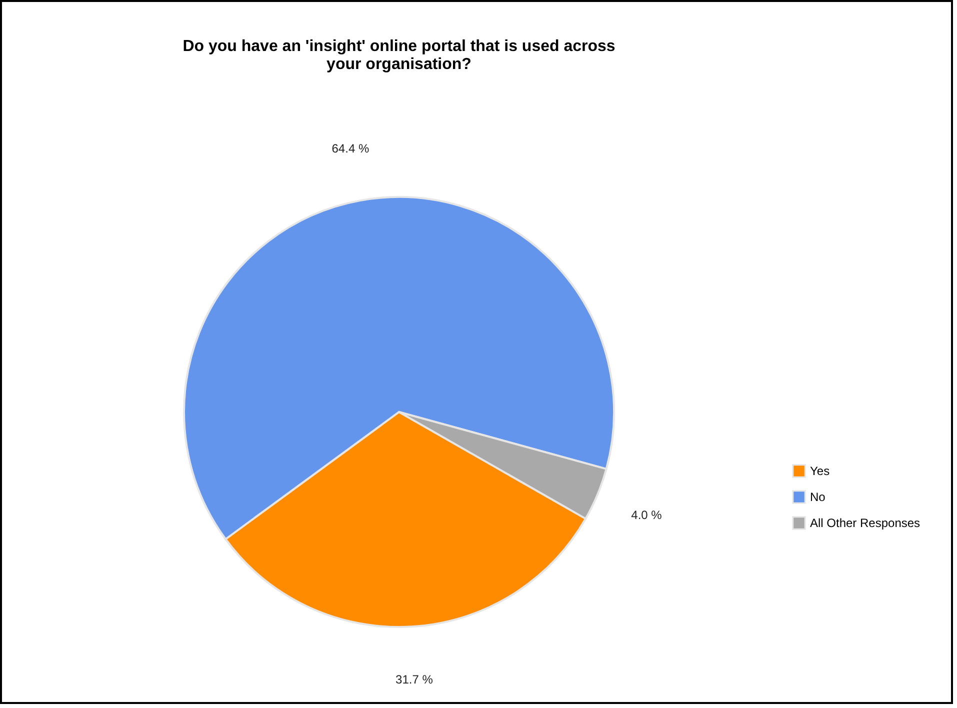  What do you see at coordinates (865, 523) in the screenshot?
I see `legend-label: All Other Responses` at bounding box center [865, 523].